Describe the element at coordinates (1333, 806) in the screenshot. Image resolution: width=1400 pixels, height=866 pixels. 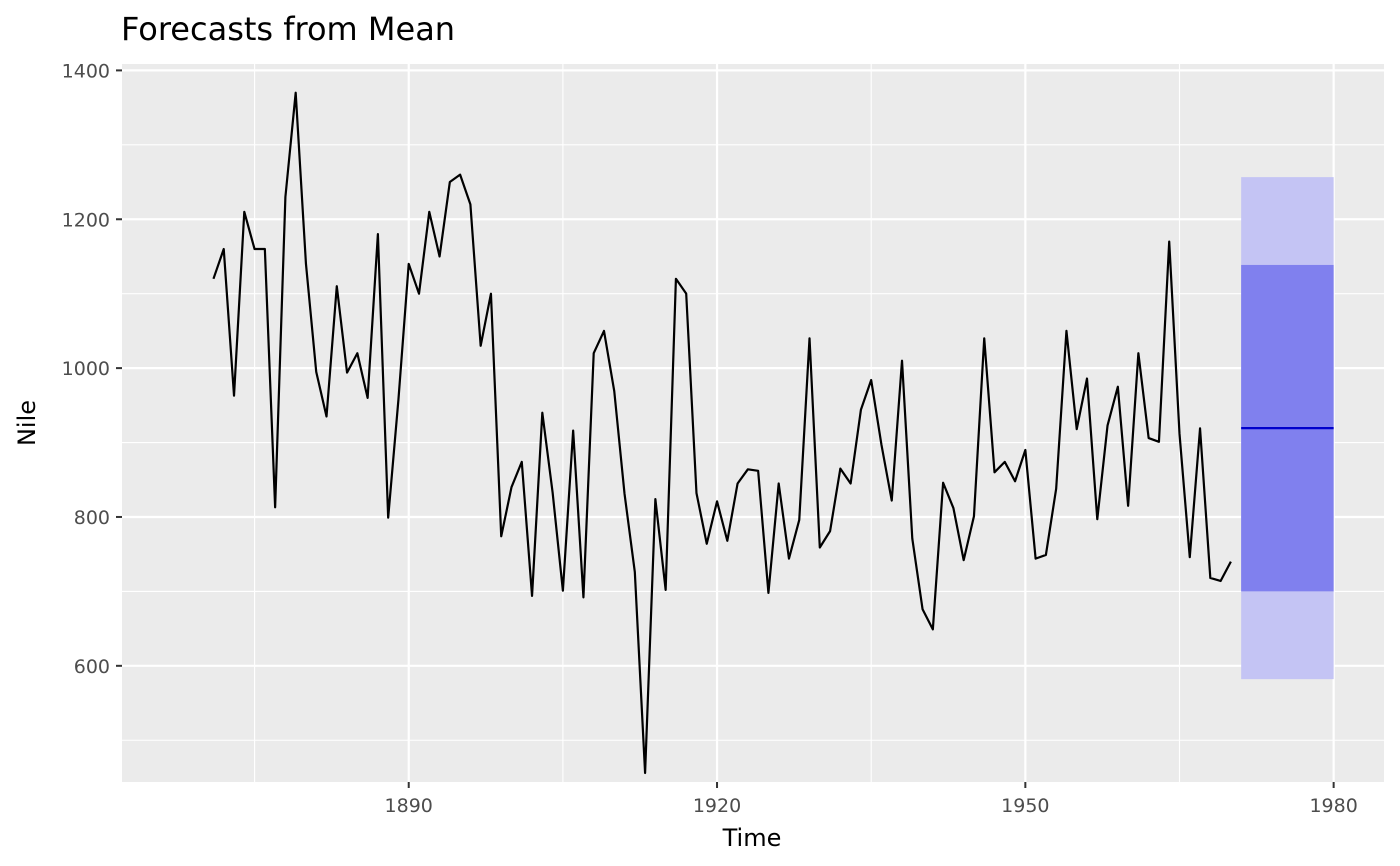
I see `x-tick-label: 1980` at that location.